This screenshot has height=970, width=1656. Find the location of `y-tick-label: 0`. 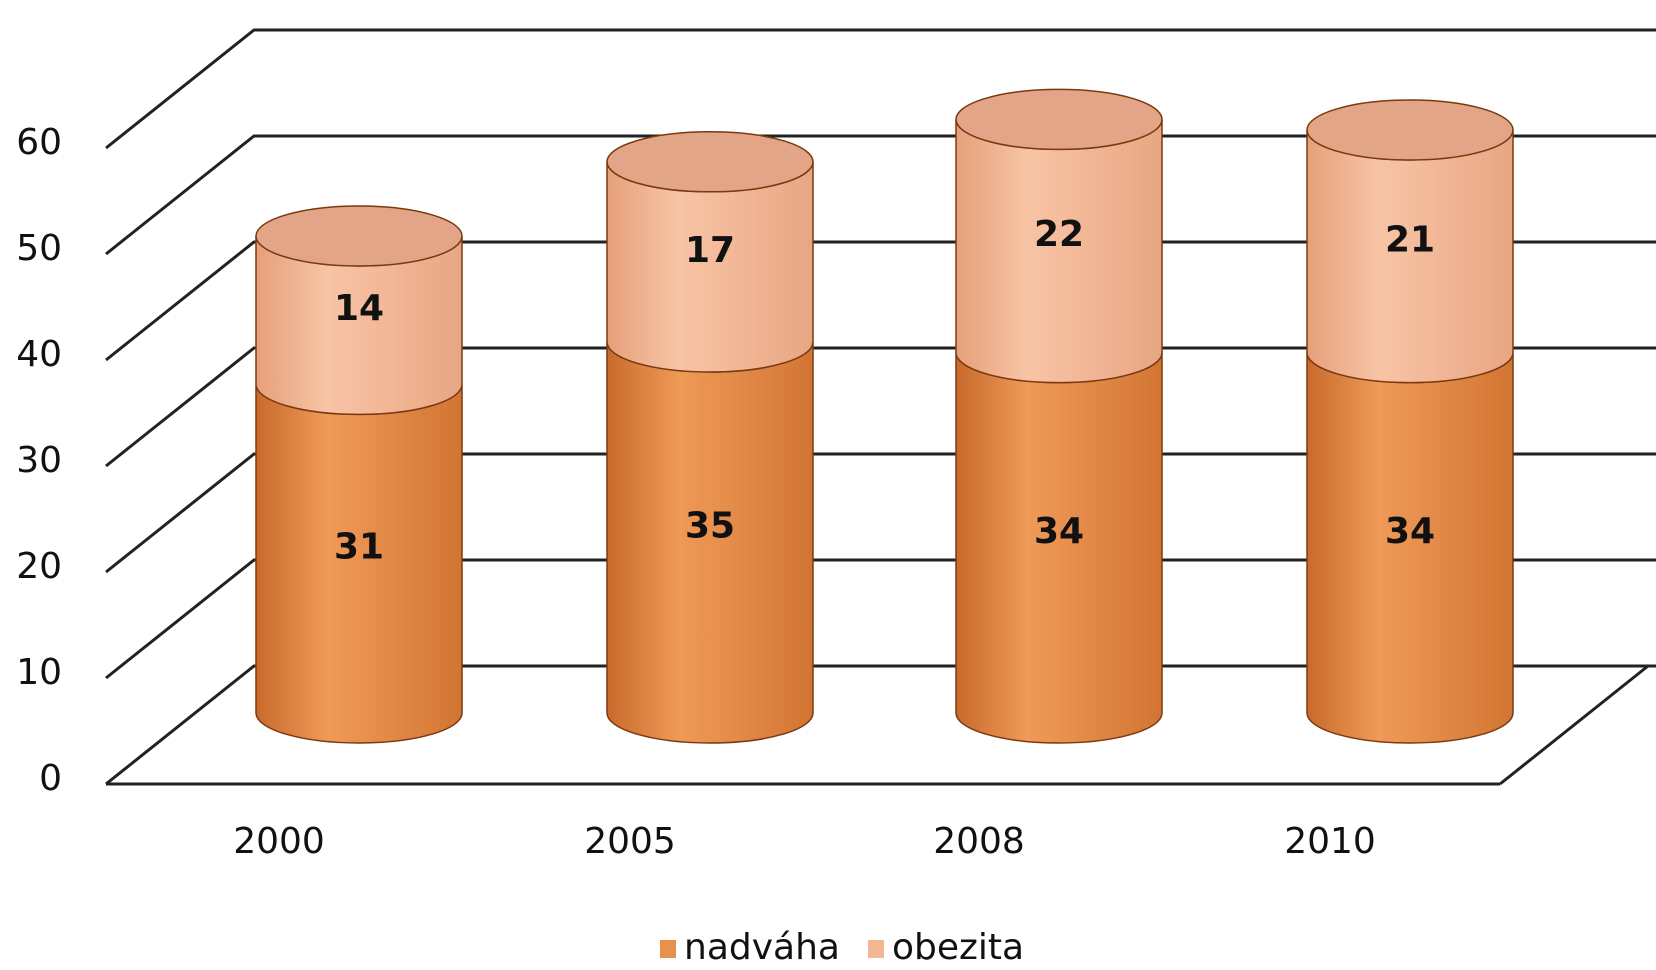

y-tick-label: 0 is located at coordinates (50, 778).